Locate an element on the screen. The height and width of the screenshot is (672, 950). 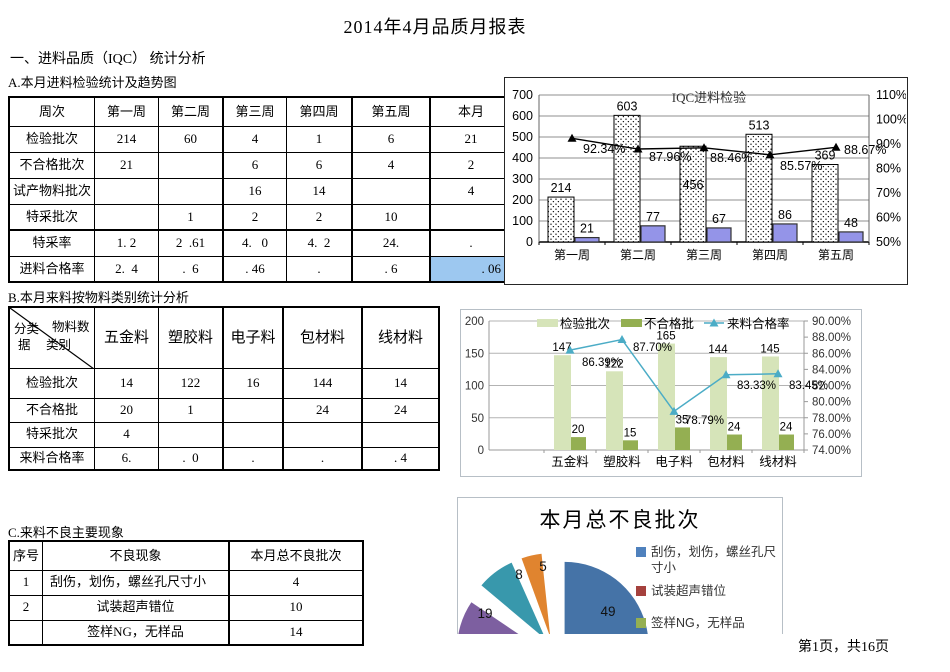
table-b-row: 来料合格率 6.. 0... 4 is located at coordinates (224, 458).